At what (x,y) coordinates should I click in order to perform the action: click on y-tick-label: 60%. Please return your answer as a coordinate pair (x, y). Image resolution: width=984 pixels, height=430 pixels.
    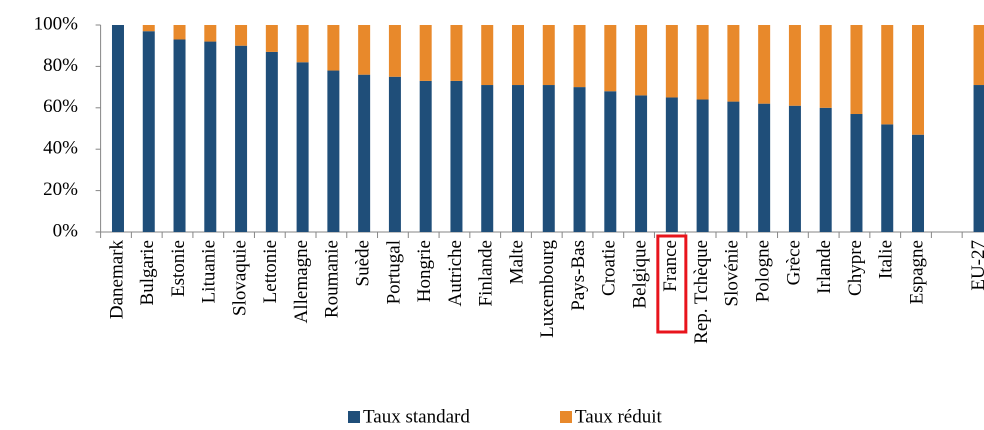
    Looking at the image, I should click on (60, 106).